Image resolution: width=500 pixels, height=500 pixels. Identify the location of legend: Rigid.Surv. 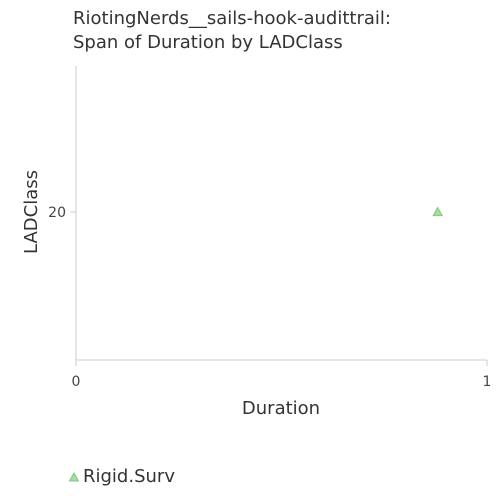
(121, 476).